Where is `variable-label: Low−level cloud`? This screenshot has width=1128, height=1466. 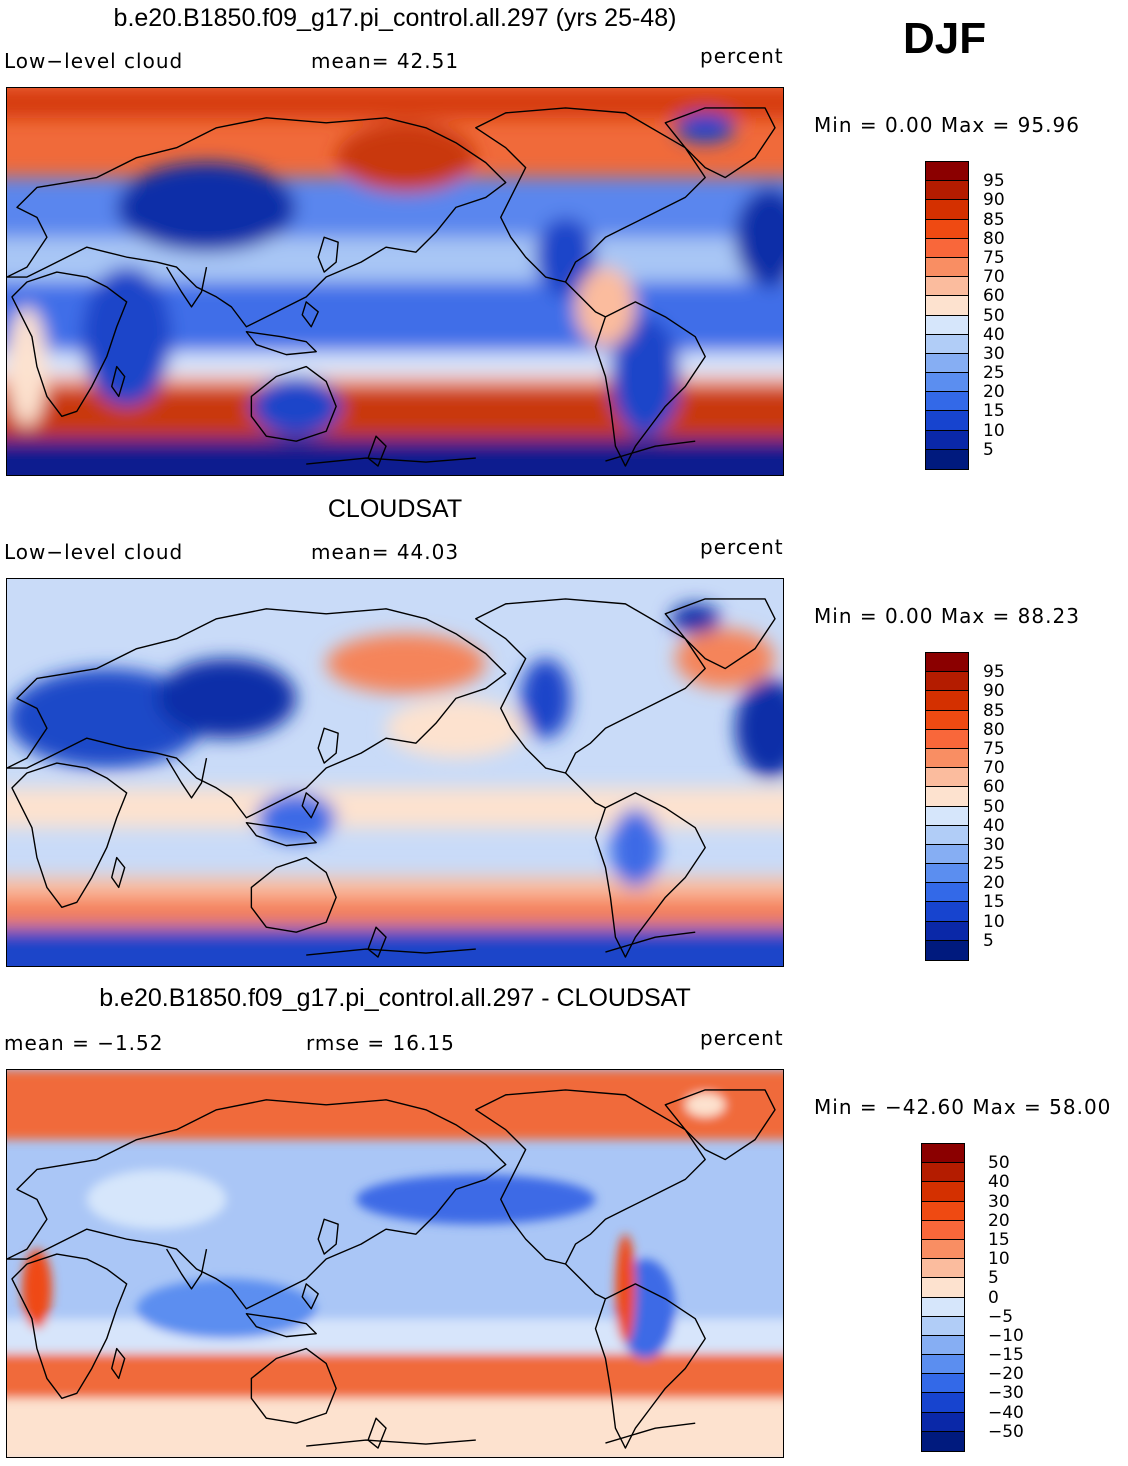 variable-label: Low−level cloud is located at coordinates (94, 552).